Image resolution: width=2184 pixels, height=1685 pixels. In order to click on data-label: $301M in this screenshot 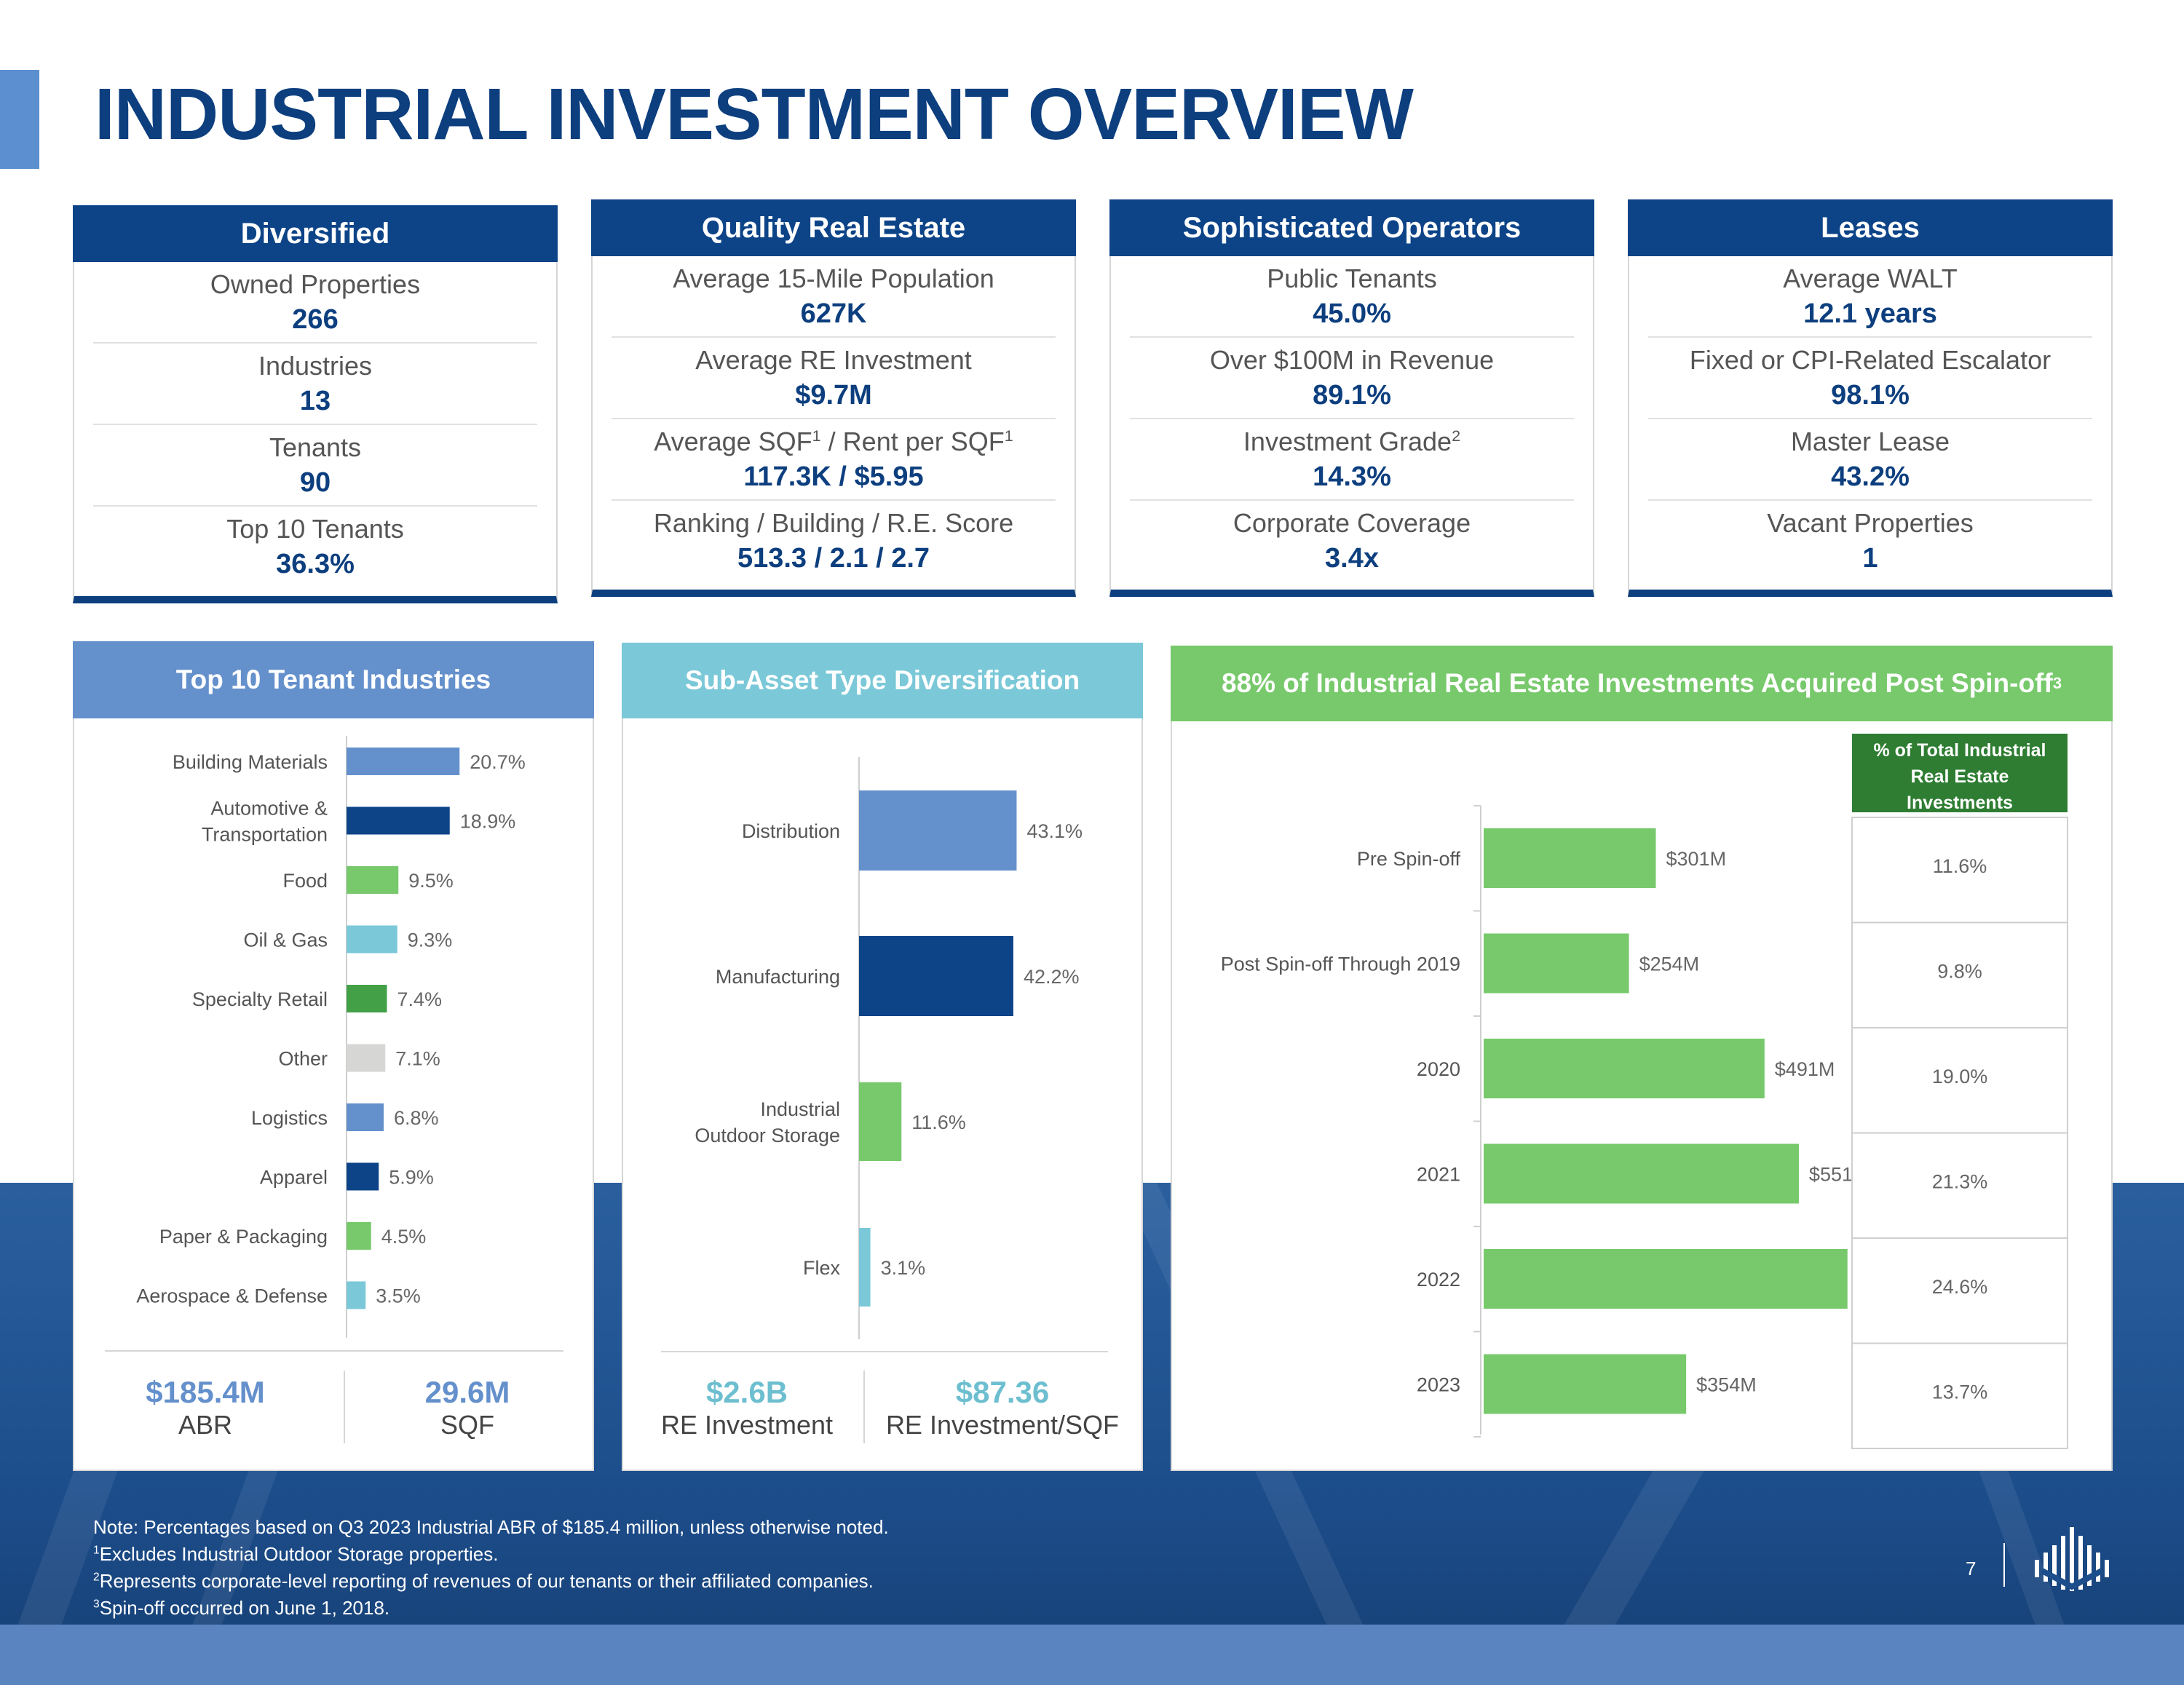, I will do `click(1696, 859)`.